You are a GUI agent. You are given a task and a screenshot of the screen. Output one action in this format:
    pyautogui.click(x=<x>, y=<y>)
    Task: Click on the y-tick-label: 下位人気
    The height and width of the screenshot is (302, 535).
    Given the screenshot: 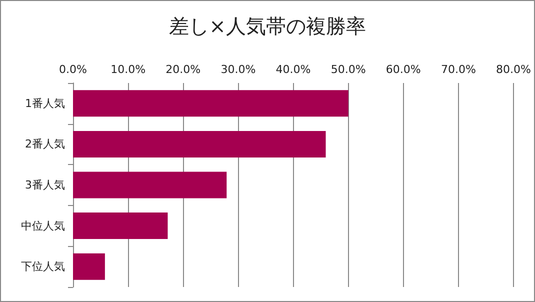 What is the action you would take?
    pyautogui.click(x=43, y=267)
    